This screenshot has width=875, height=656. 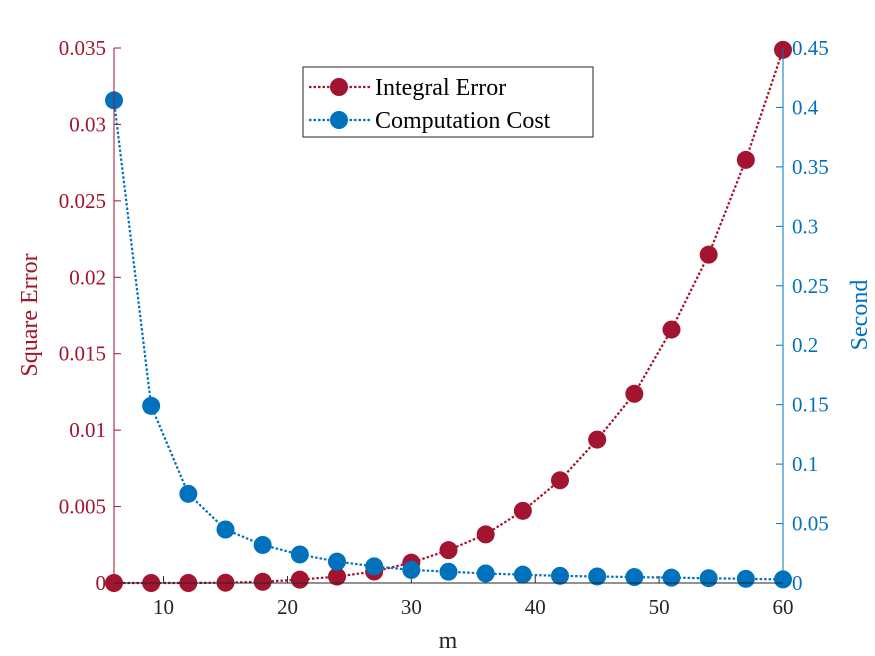 What do you see at coordinates (440, 88) in the screenshot?
I see `legend-label: Integral Error` at bounding box center [440, 88].